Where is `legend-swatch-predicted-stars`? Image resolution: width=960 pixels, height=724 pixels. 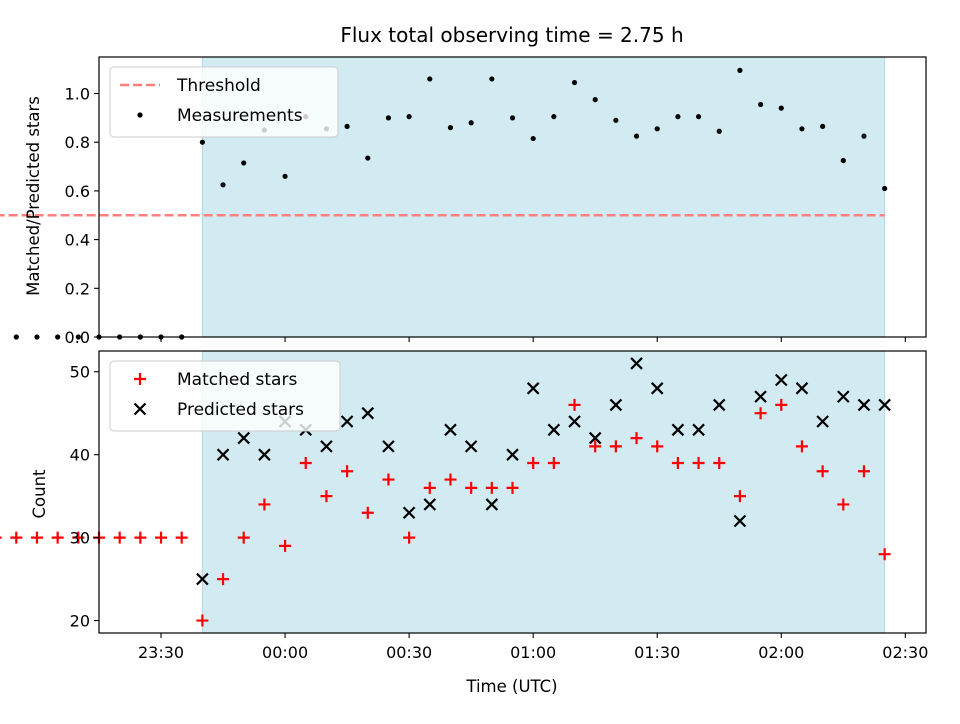
legend-swatch-predicted-stars is located at coordinates (140, 409).